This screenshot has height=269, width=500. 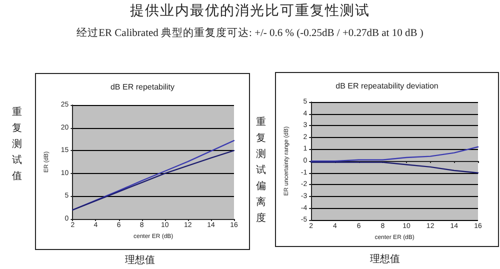 What do you see at coordinates (261, 171) in the screenshot?
I see `text: 重复测试偏离度` at bounding box center [261, 171].